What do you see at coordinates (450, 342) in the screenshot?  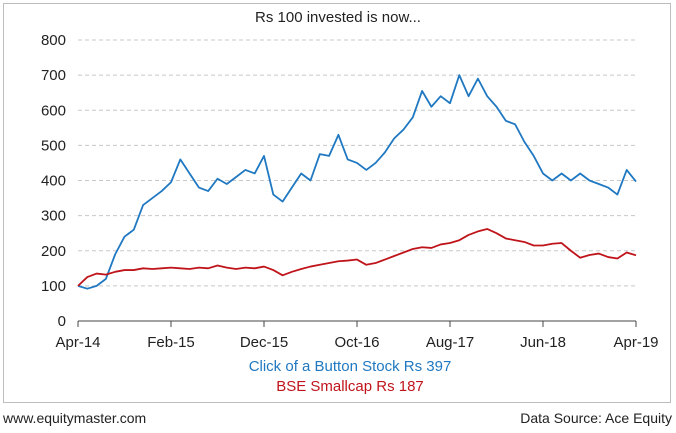 I see `x-tick-label: Aug-17` at bounding box center [450, 342].